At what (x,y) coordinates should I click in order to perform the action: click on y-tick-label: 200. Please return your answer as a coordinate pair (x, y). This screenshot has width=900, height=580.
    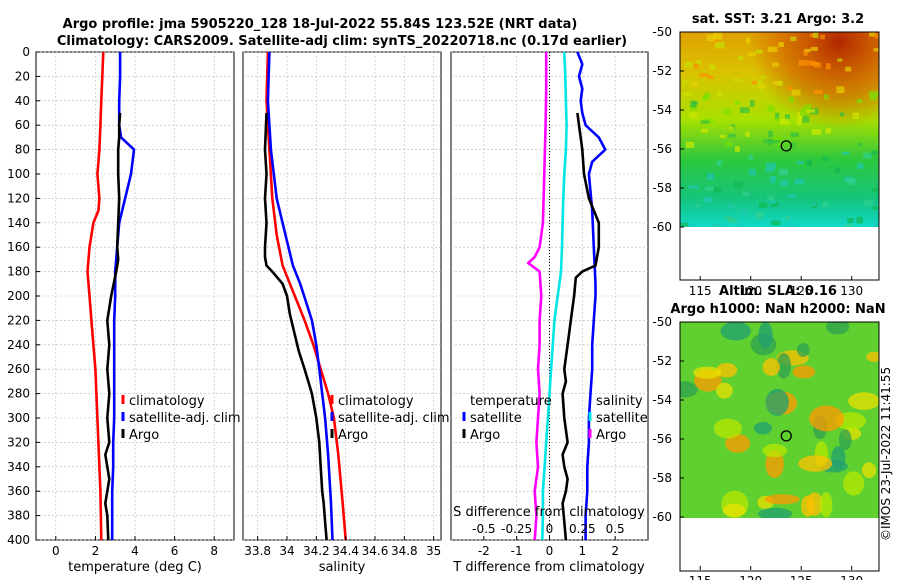
    Looking at the image, I should click on (18, 296).